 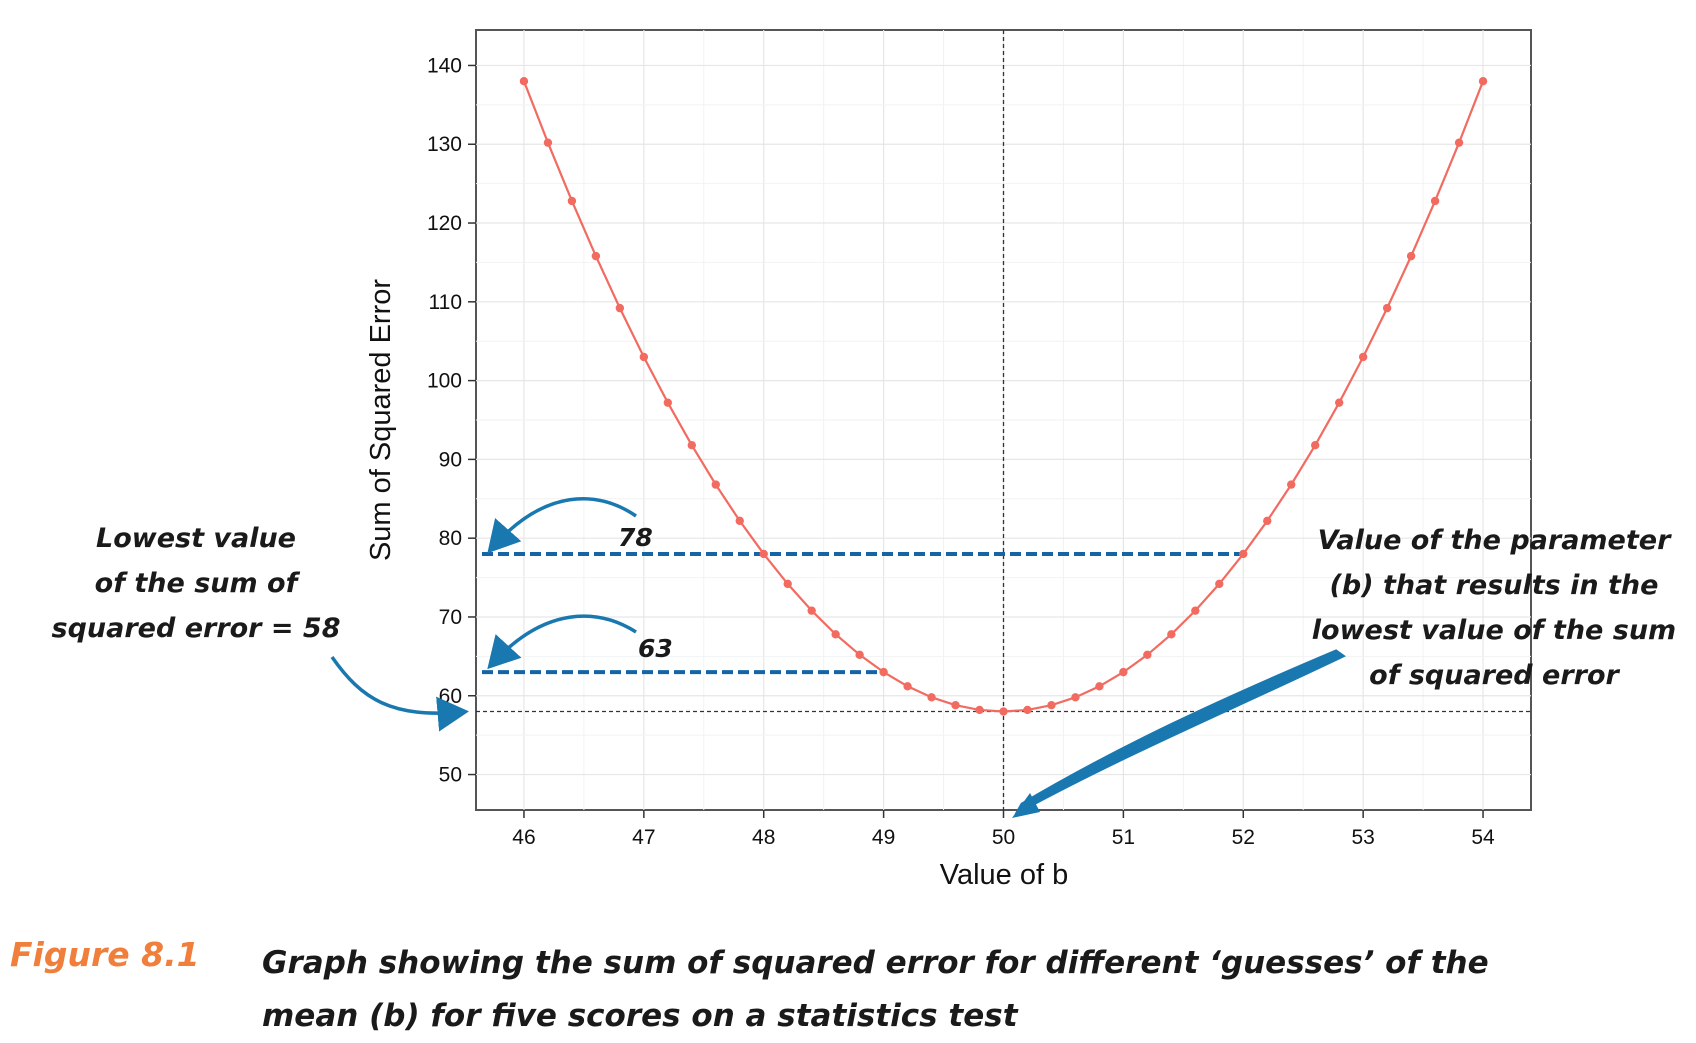 What do you see at coordinates (444, 381) in the screenshot?
I see `y-tick-label: 100` at bounding box center [444, 381].